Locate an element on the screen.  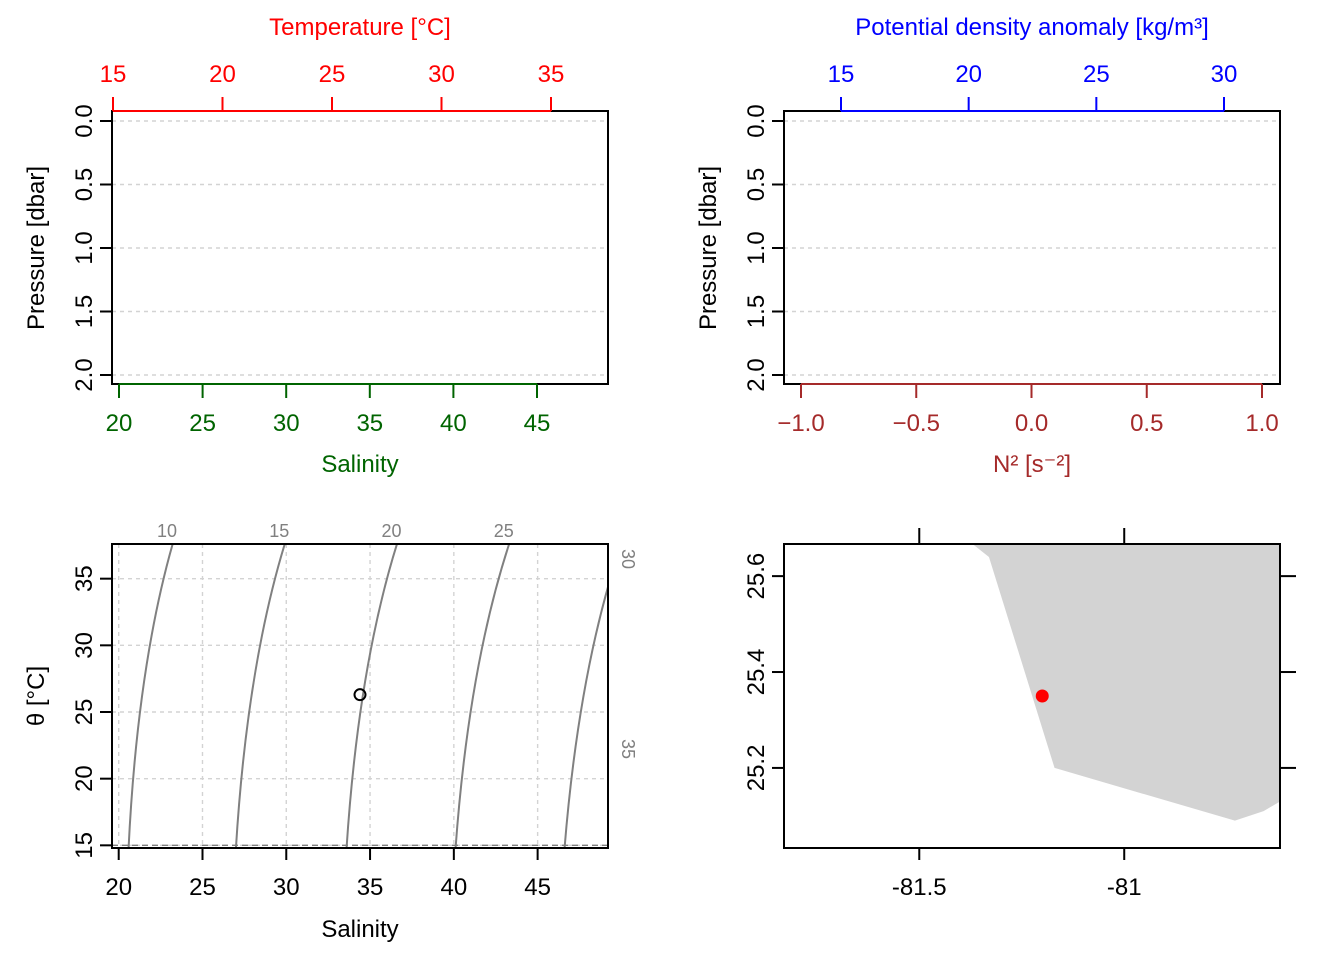
bottom-tick-label: 45 is located at coordinates (537, 423).